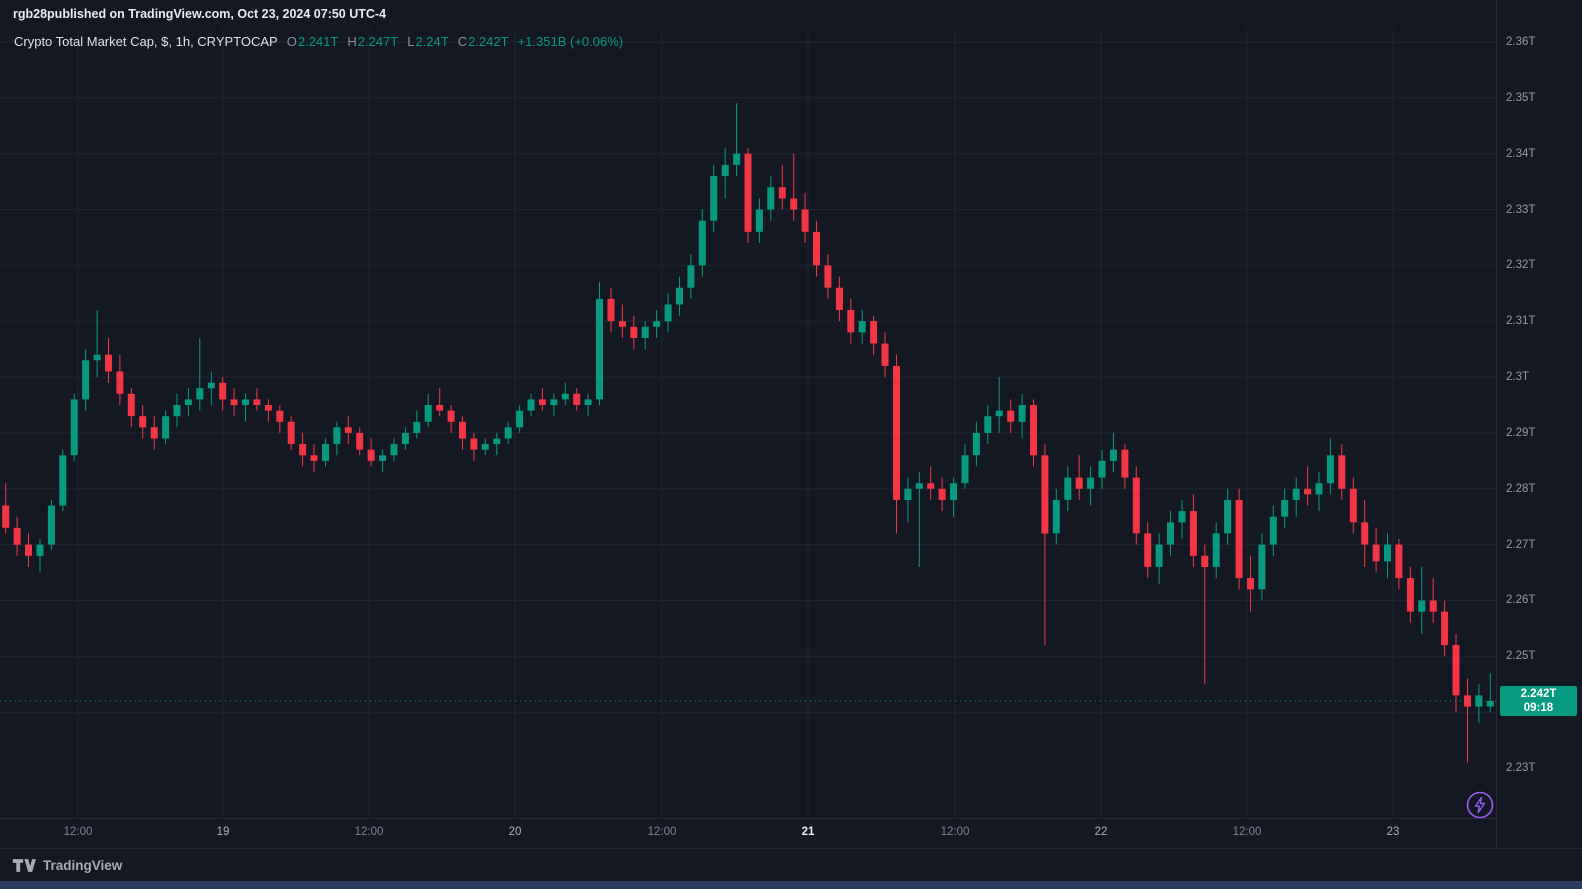 The image size is (1582, 889). What do you see at coordinates (808, 832) in the screenshot?
I see `time-axis-label: 21` at bounding box center [808, 832].